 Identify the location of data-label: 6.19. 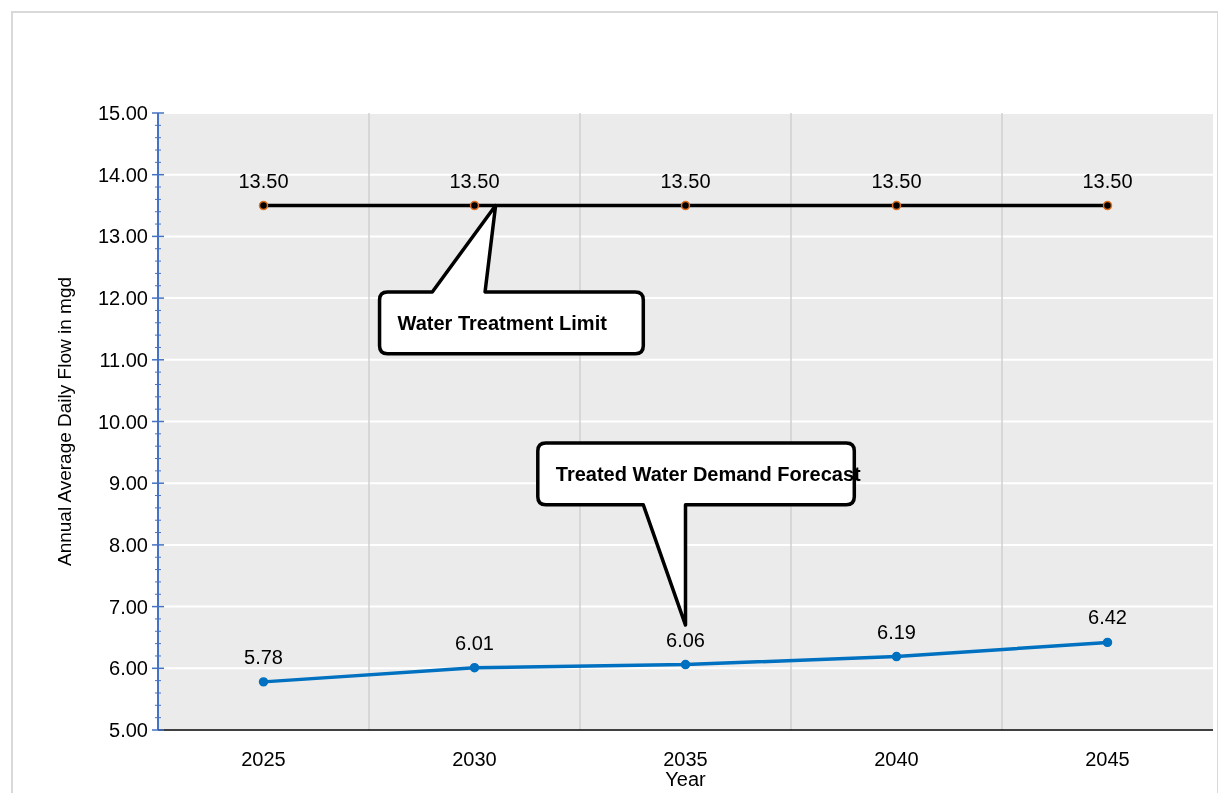
(896, 631).